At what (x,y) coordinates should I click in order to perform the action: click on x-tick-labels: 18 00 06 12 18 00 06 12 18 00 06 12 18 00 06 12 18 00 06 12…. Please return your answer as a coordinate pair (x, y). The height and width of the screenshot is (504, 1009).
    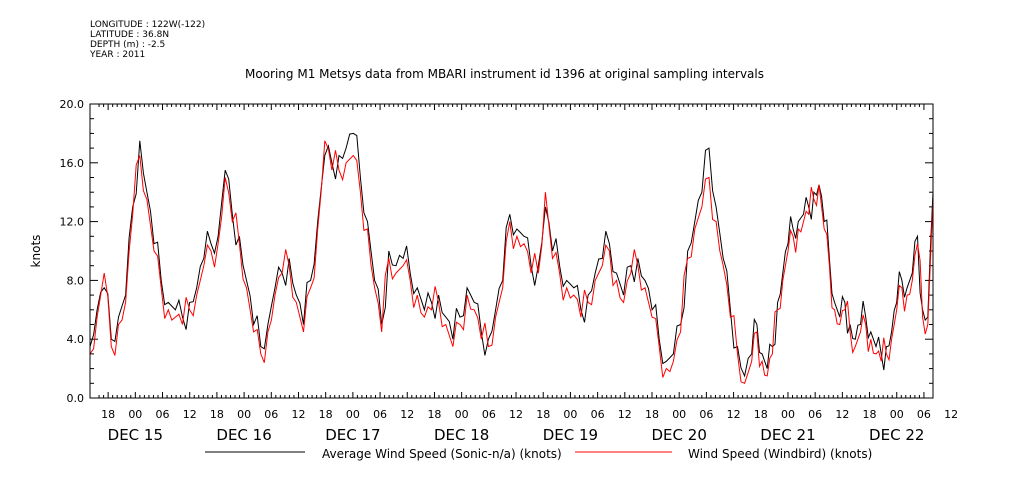
    Looking at the image, I should click on (529, 426).